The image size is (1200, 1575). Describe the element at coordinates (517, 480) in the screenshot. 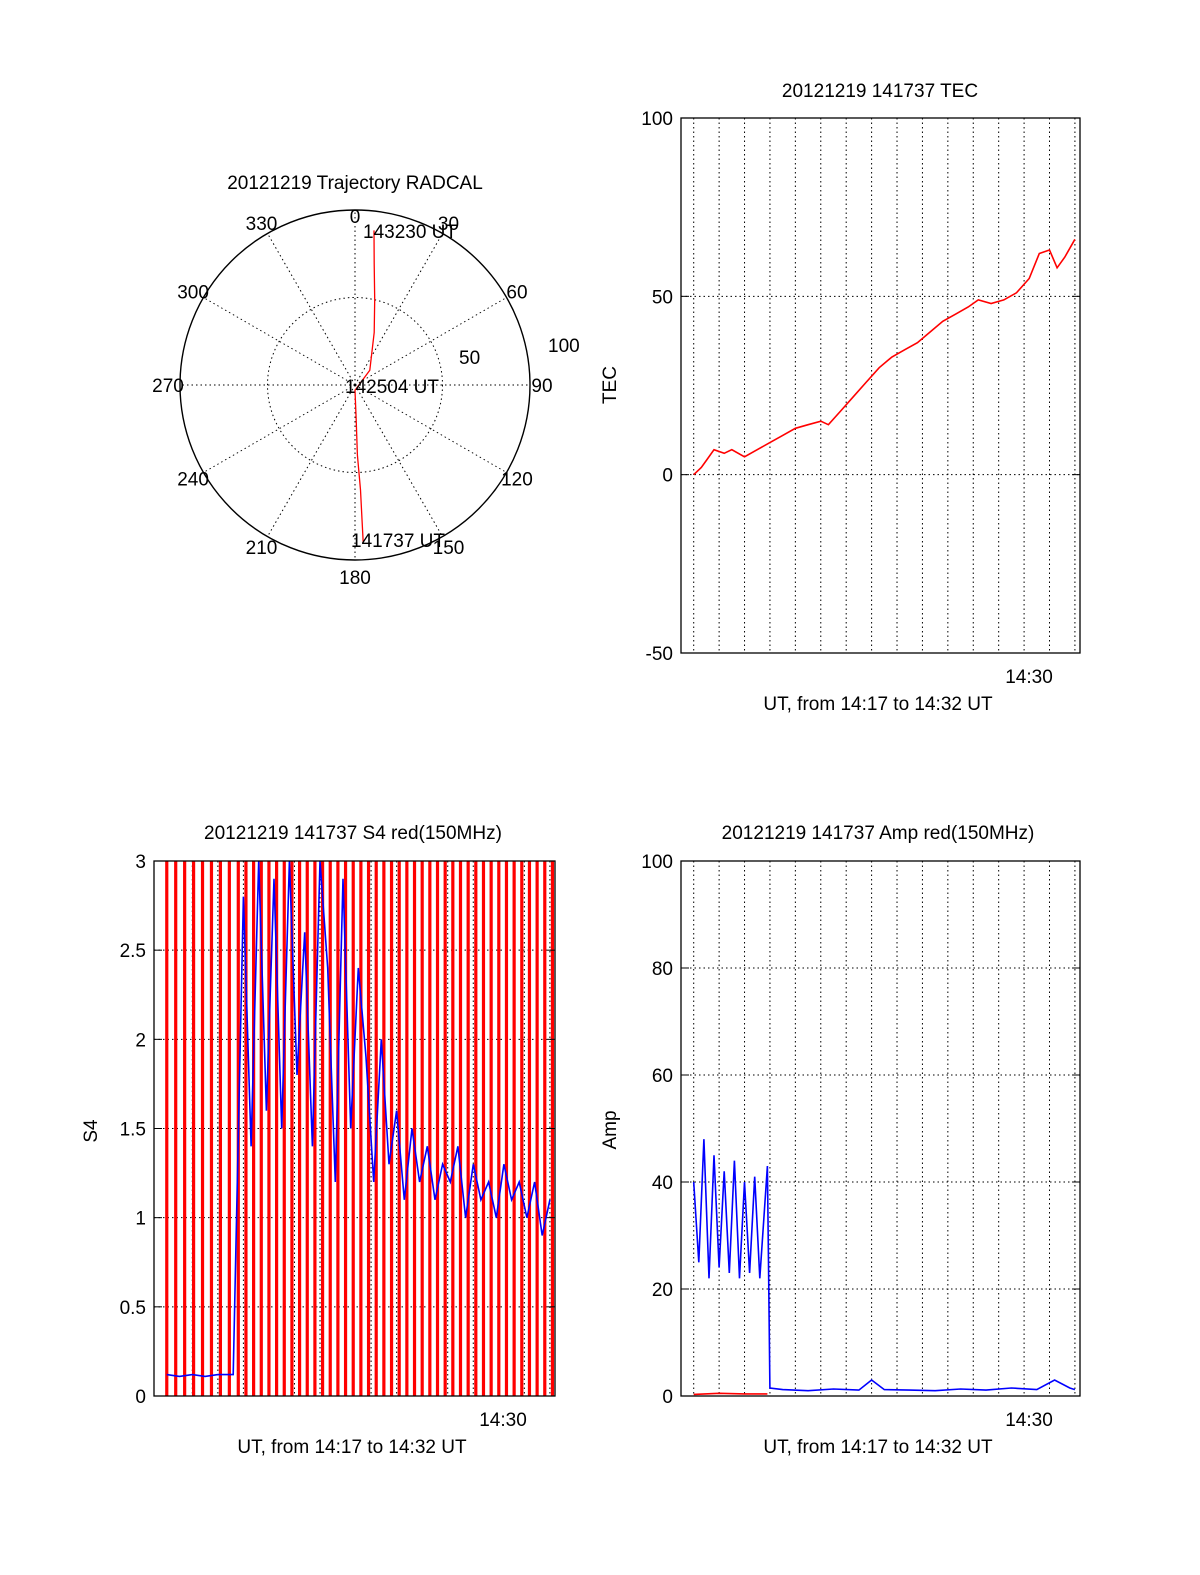

I see `polar-angle-label: 120` at that location.